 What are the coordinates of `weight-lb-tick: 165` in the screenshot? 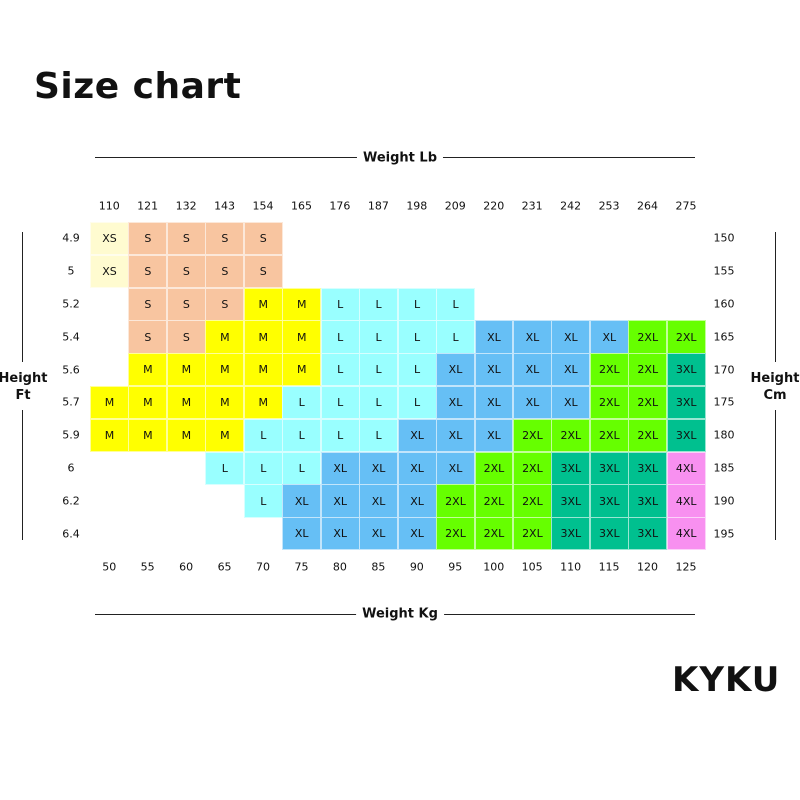 It's located at (301, 206).